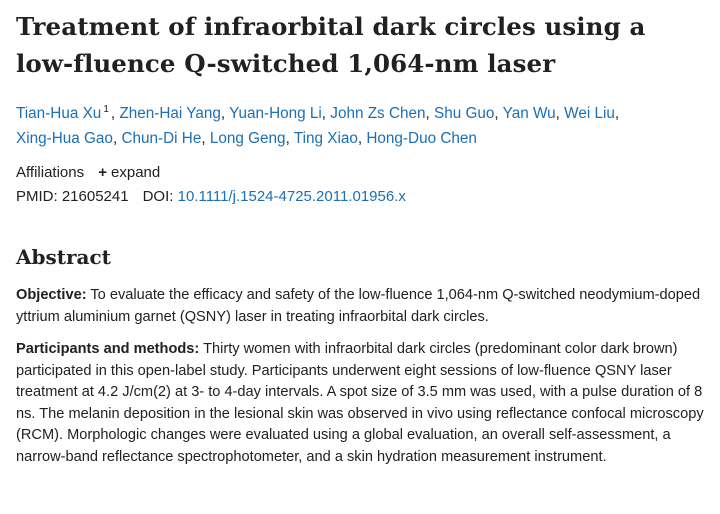 This screenshot has height=514, width=720. Describe the element at coordinates (529, 113) in the screenshot. I see `author-link: Yan Wu` at that location.